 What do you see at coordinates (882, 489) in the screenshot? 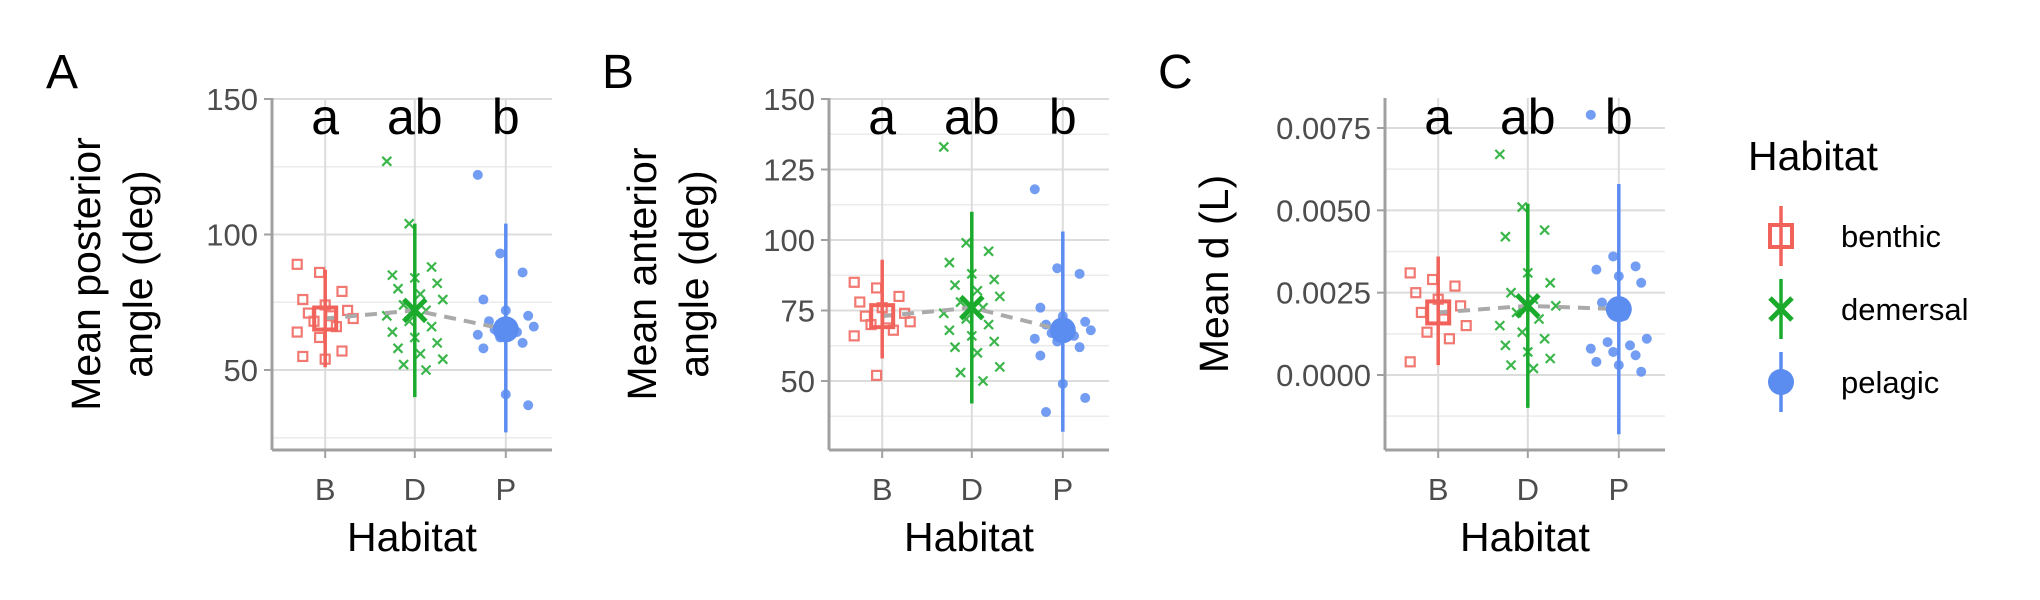
I see `x-tick-label: B` at bounding box center [882, 489].